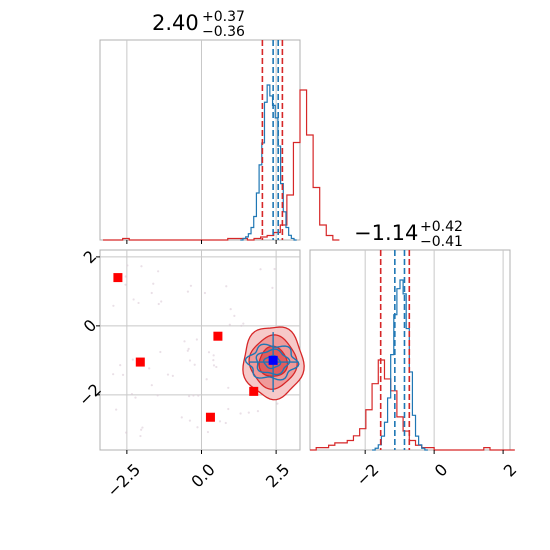  I want to click on joint-blue-square-marker, so click(273, 360).